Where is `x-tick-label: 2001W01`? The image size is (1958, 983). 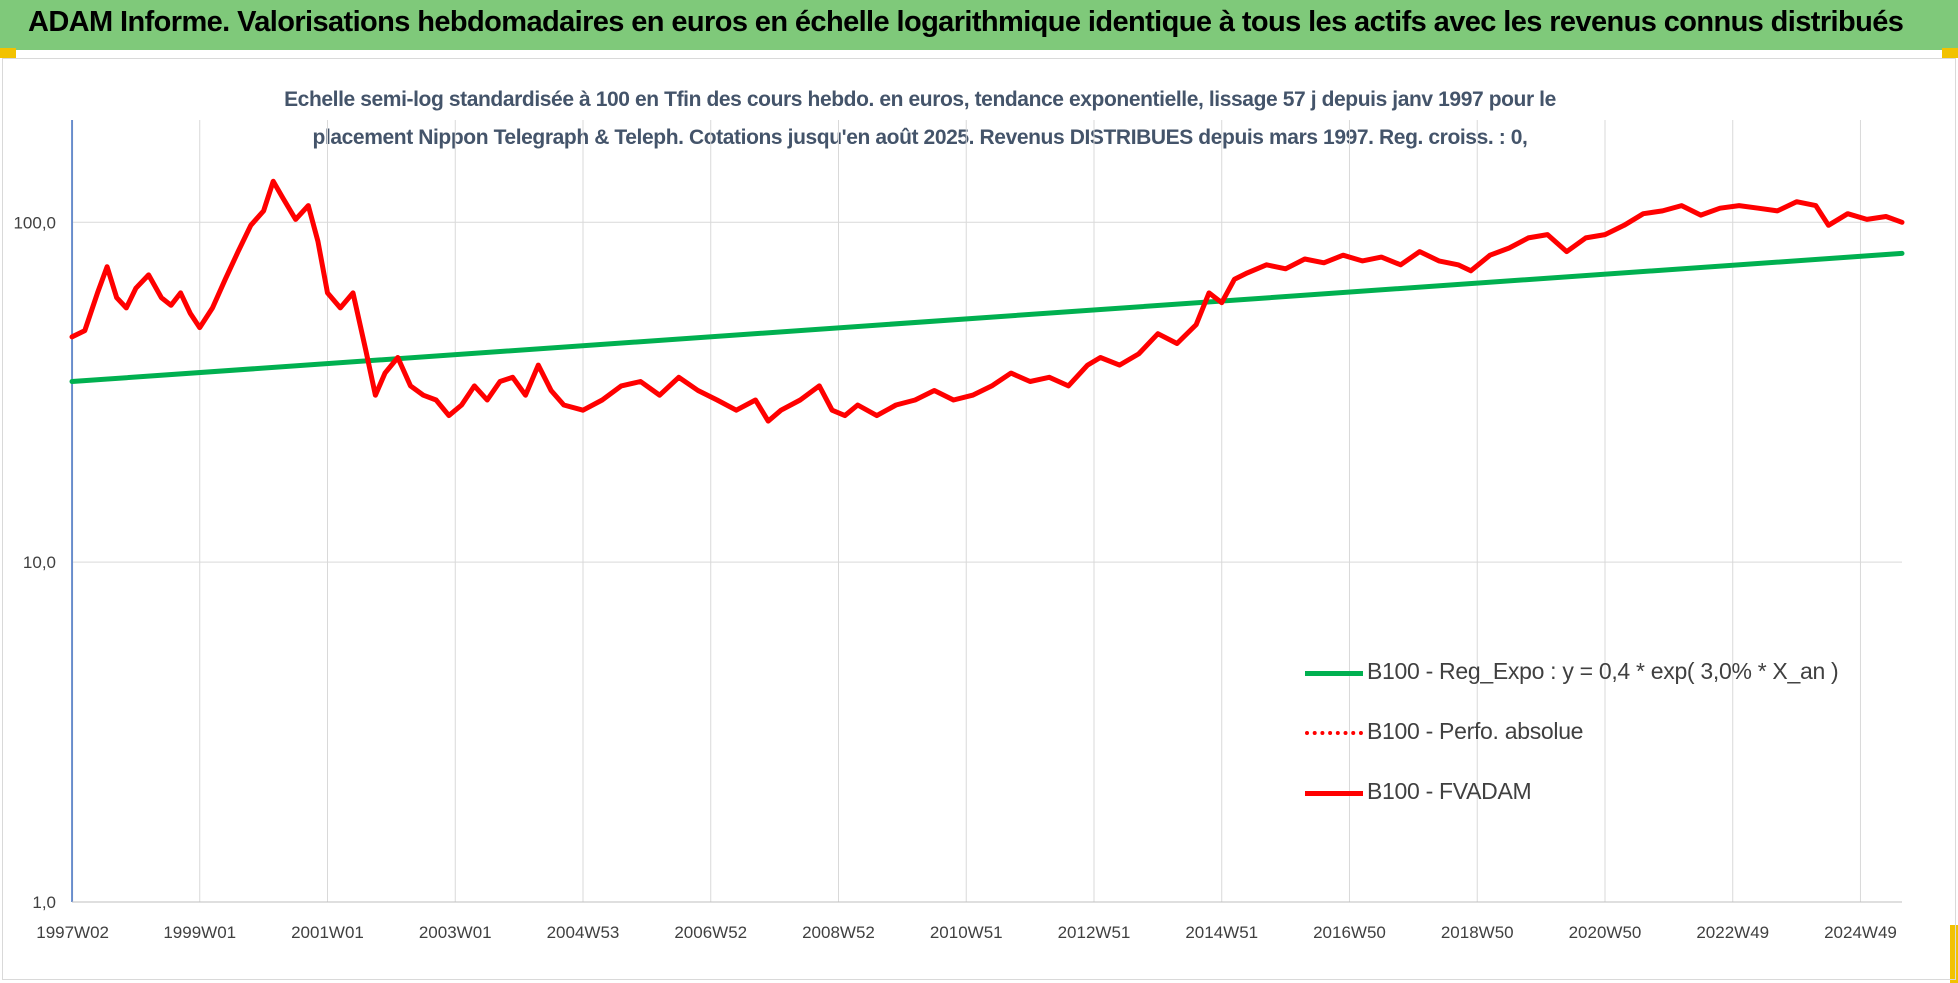
x-tick-label: 2001W01 is located at coordinates (327, 932).